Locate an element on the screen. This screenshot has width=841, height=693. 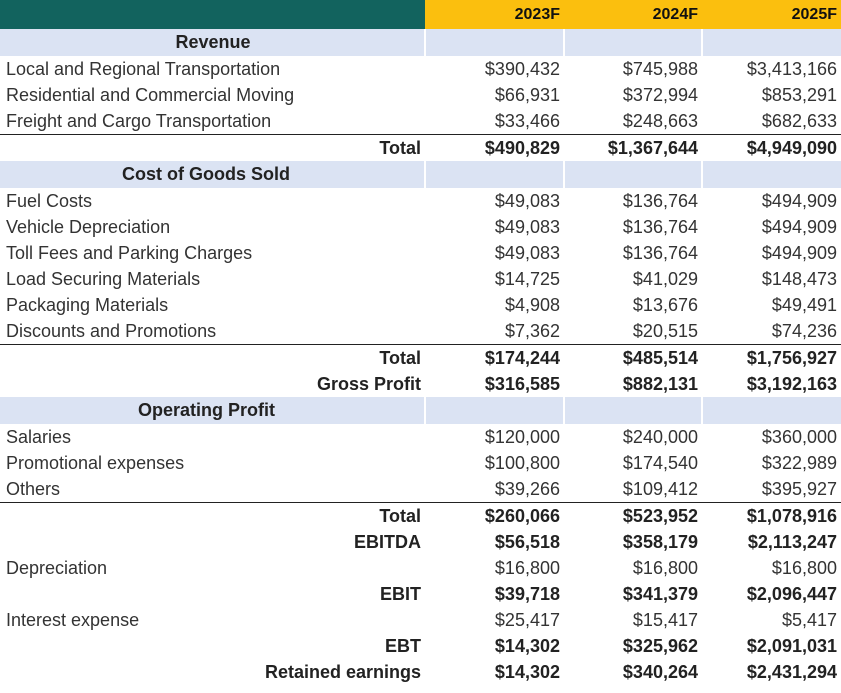
row-label: Local and Regional Transportation is located at coordinates (143, 69).